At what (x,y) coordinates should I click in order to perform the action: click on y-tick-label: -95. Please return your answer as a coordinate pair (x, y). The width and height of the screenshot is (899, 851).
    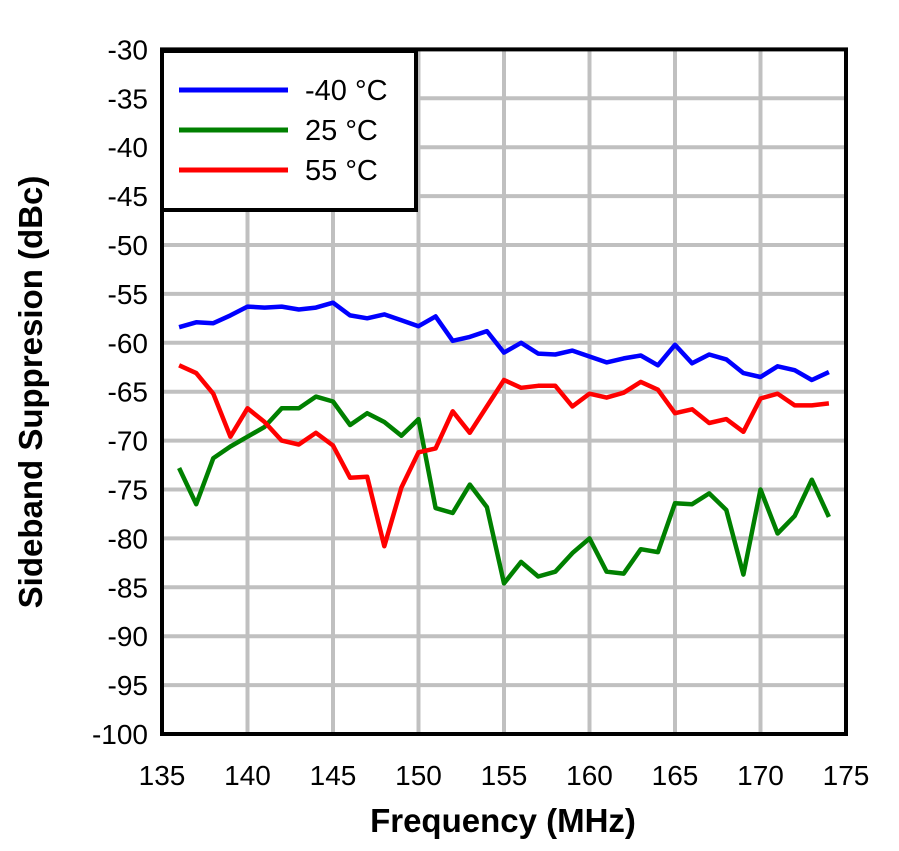
    Looking at the image, I should click on (128, 685).